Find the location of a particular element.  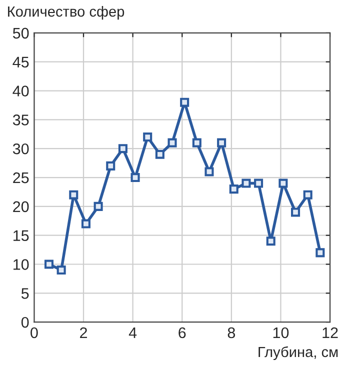

y-tick-label: 50 is located at coordinates (20, 33).